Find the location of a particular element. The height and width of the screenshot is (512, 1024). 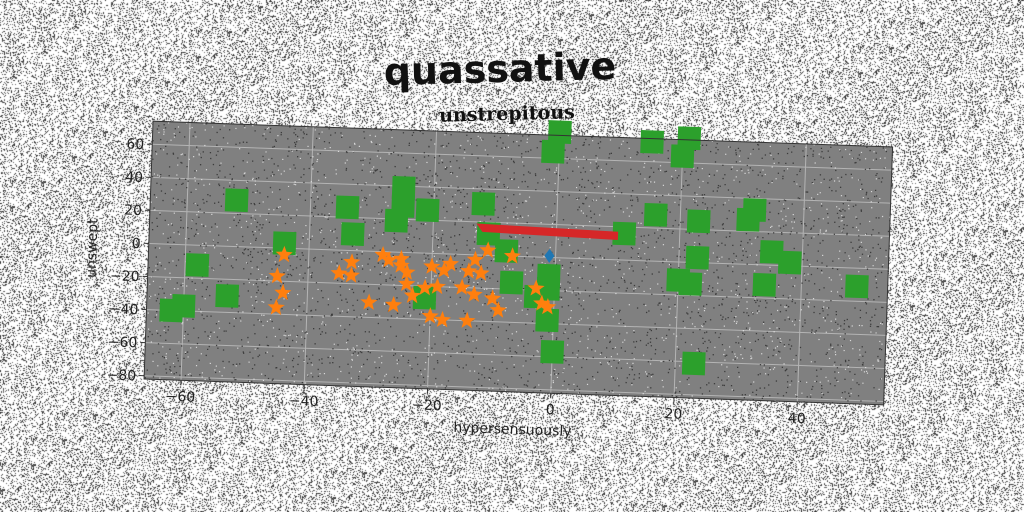

y-axis-label: unswept is located at coordinates (93, 248).